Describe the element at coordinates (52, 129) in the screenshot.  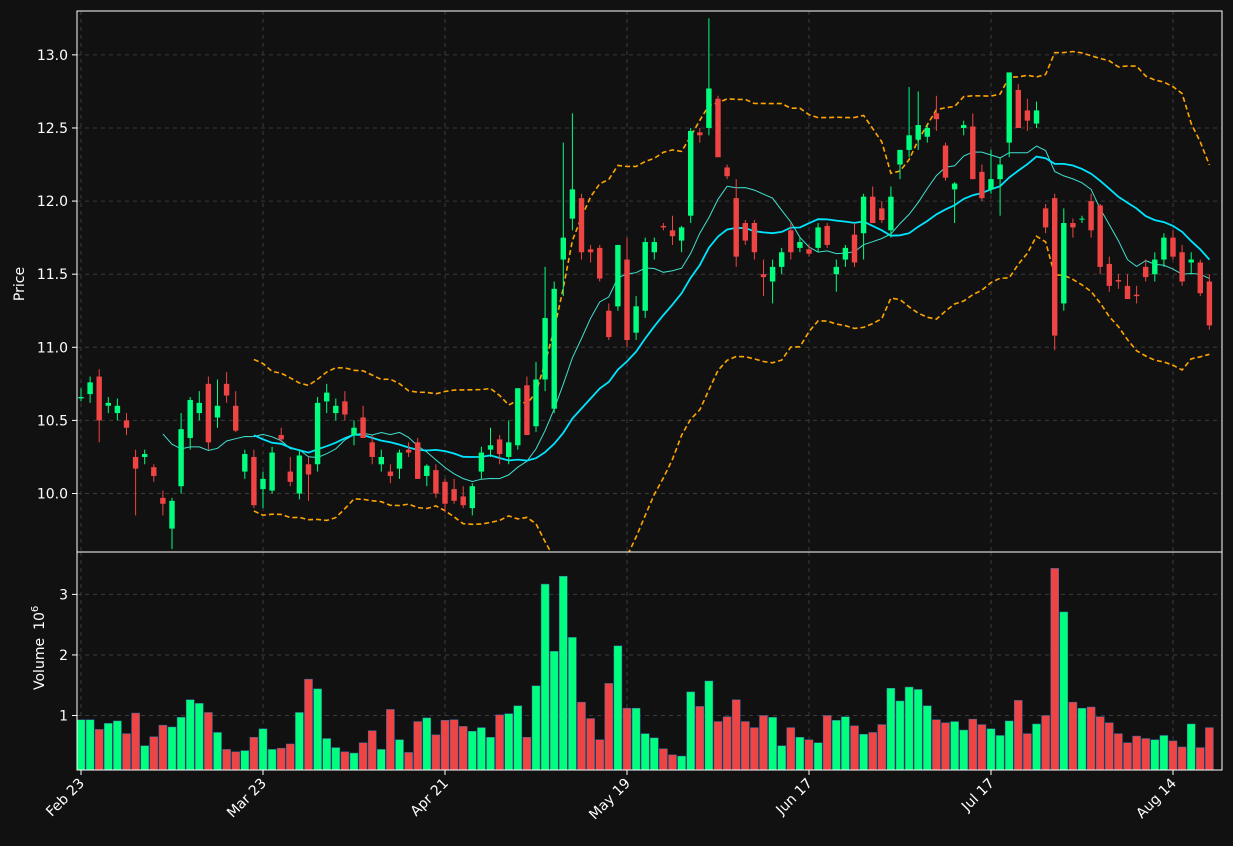
I see `price-tick-label: 12.5` at that location.